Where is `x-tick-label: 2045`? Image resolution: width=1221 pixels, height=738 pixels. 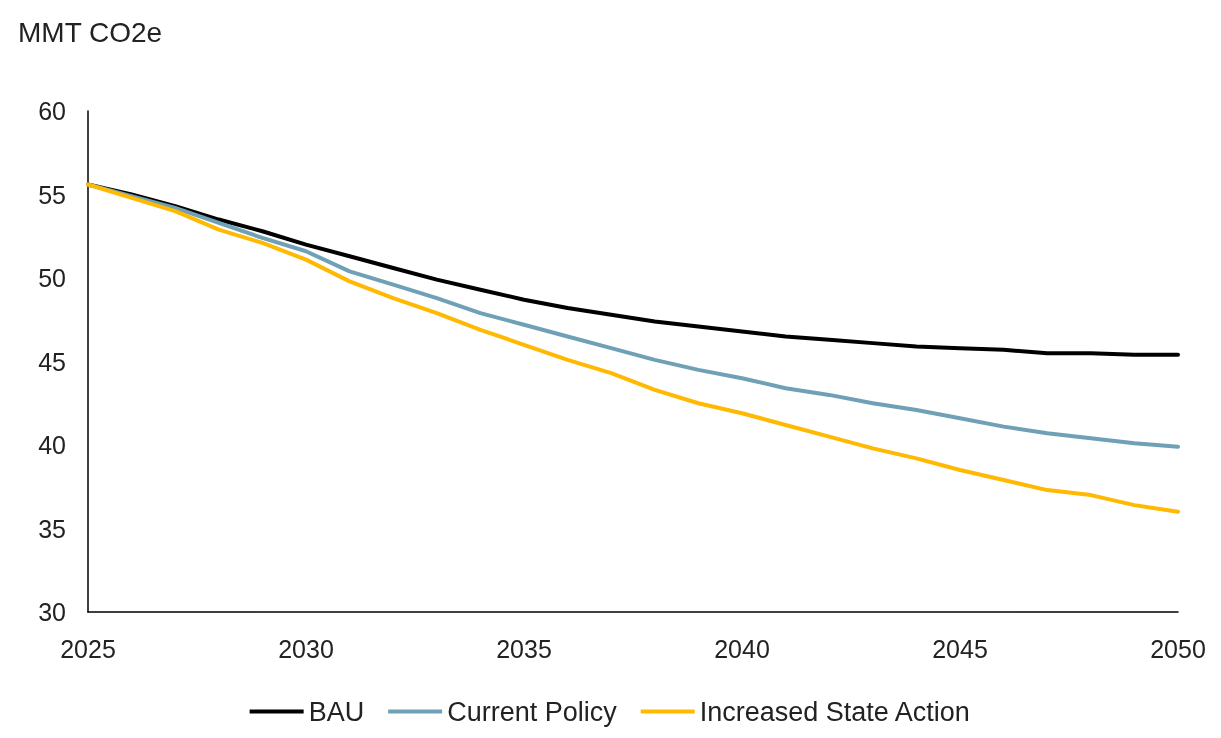 x-tick-label: 2045 is located at coordinates (960, 648).